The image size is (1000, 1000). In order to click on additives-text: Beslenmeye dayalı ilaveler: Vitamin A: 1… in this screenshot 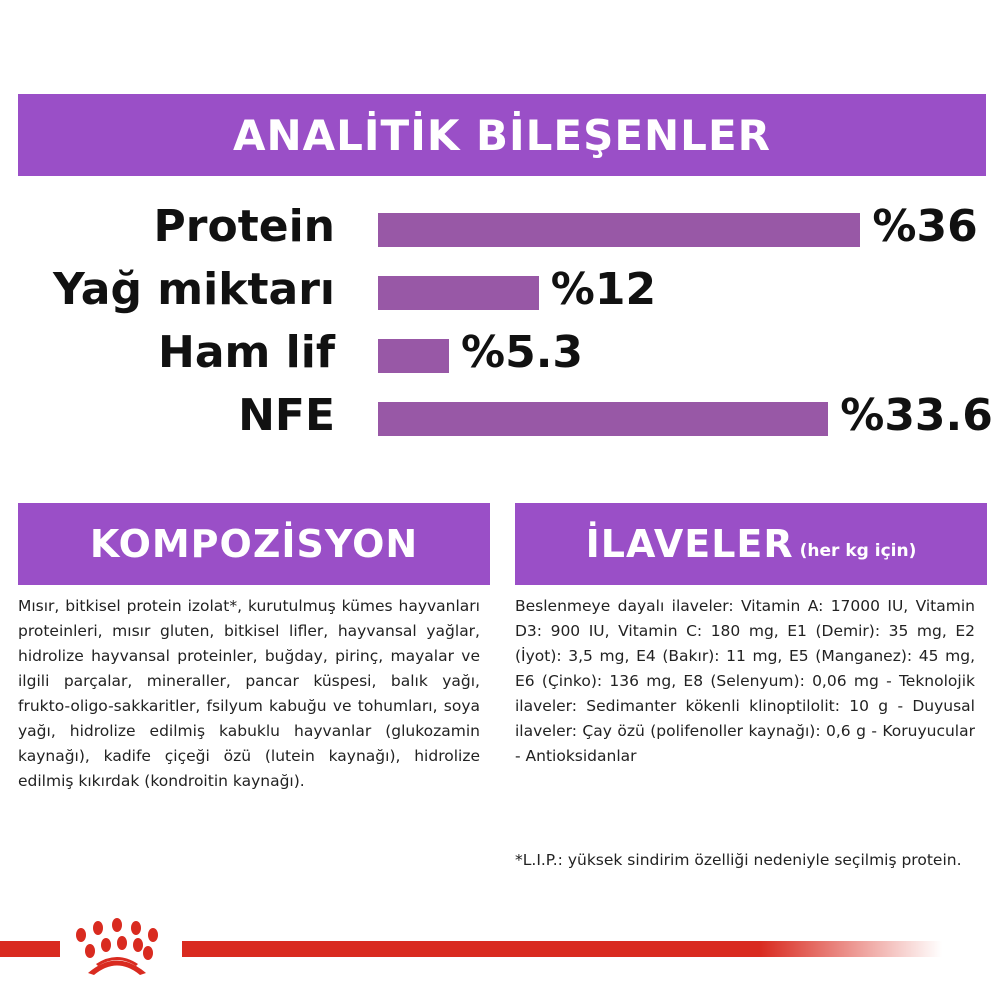, I will do `click(745, 681)`.